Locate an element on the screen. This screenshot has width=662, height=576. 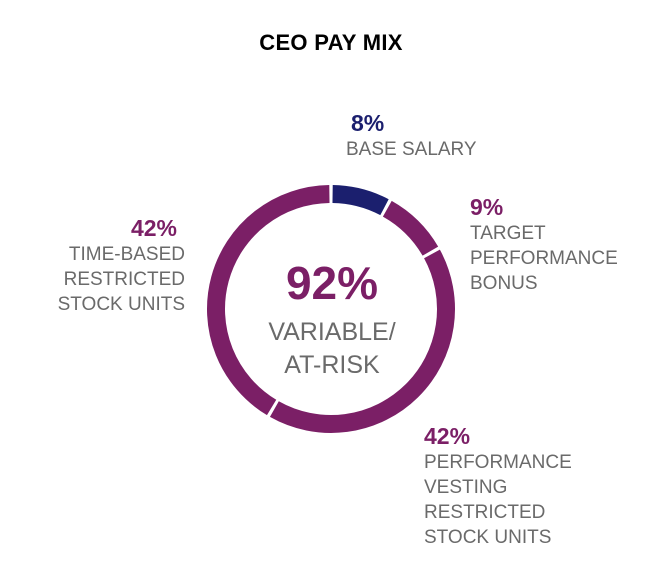
callout-base-salary-percent: 8% is located at coordinates (368, 123).